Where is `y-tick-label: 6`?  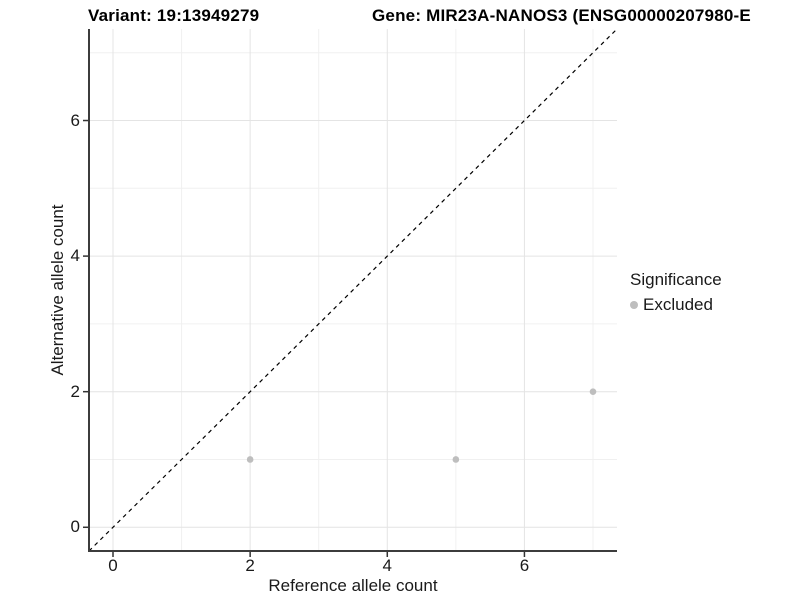
y-tick-label: 6 is located at coordinates (75, 120).